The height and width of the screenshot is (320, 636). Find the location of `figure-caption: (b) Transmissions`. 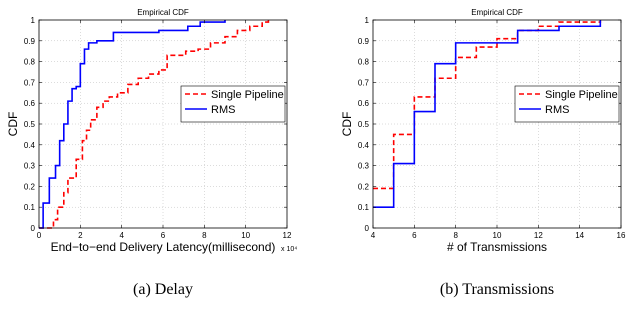

figure-caption: (b) Transmissions is located at coordinates (497, 289).